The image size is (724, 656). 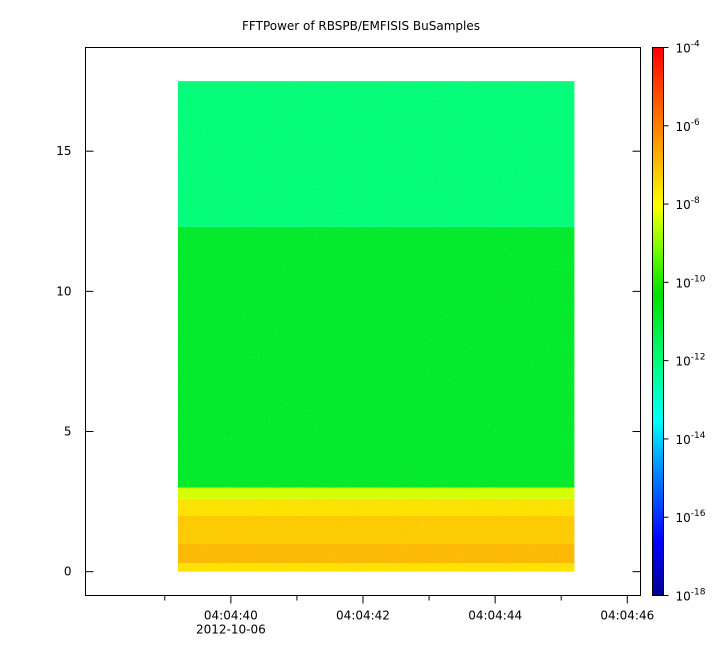 I want to click on y-tick-label: 10, so click(x=63, y=291).